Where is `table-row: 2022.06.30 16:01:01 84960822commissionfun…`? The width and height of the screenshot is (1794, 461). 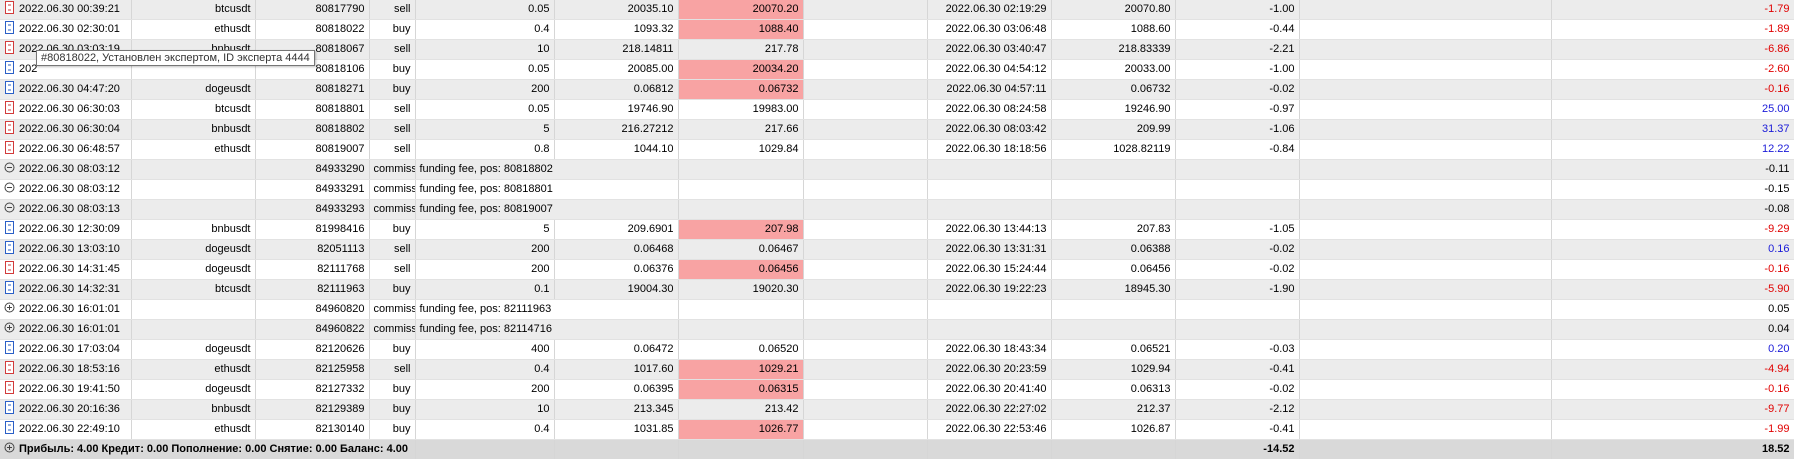 table-row: 2022.06.30 16:01:01 84960822commissionfun… is located at coordinates (897, 329).